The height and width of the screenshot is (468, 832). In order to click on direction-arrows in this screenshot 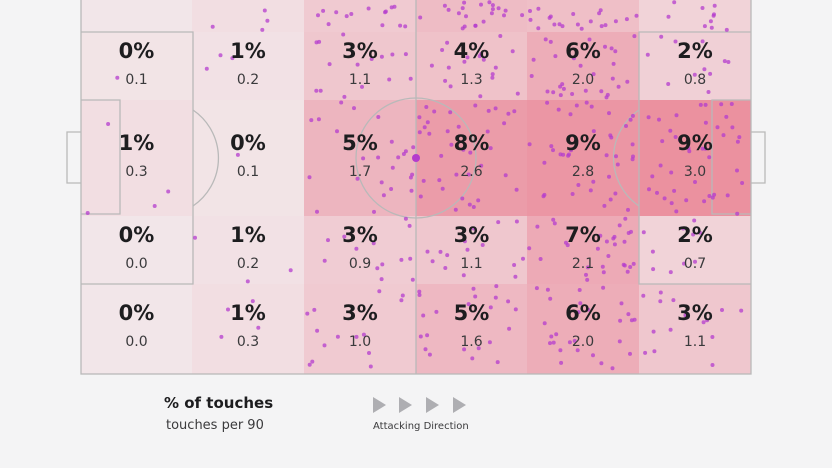, I will do `click(419, 405)`.